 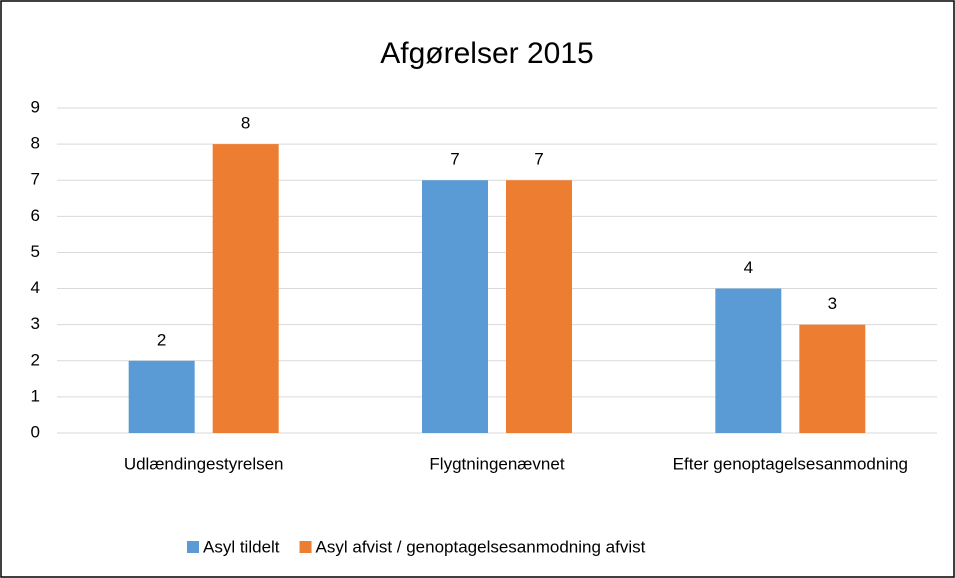 What do you see at coordinates (204, 463) in the screenshot?
I see `x-tick-label: Udlændingestyrelsen` at bounding box center [204, 463].